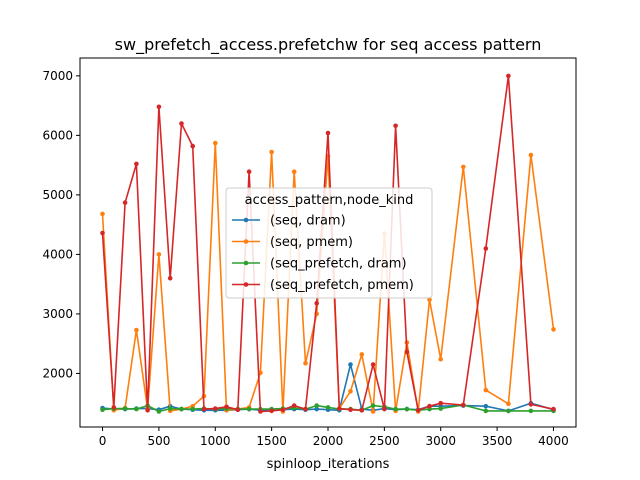 The height and width of the screenshot is (480, 640). Describe the element at coordinates (57, 254) in the screenshot. I see `y-tick-label: 4000` at that location.